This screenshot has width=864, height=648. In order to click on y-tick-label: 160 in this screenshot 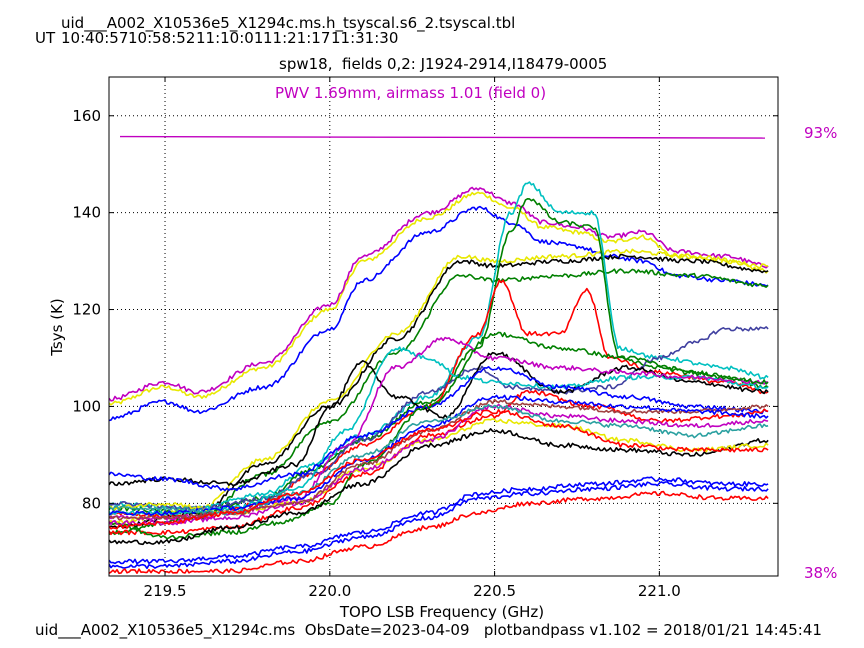, I will do `click(86, 116)`.